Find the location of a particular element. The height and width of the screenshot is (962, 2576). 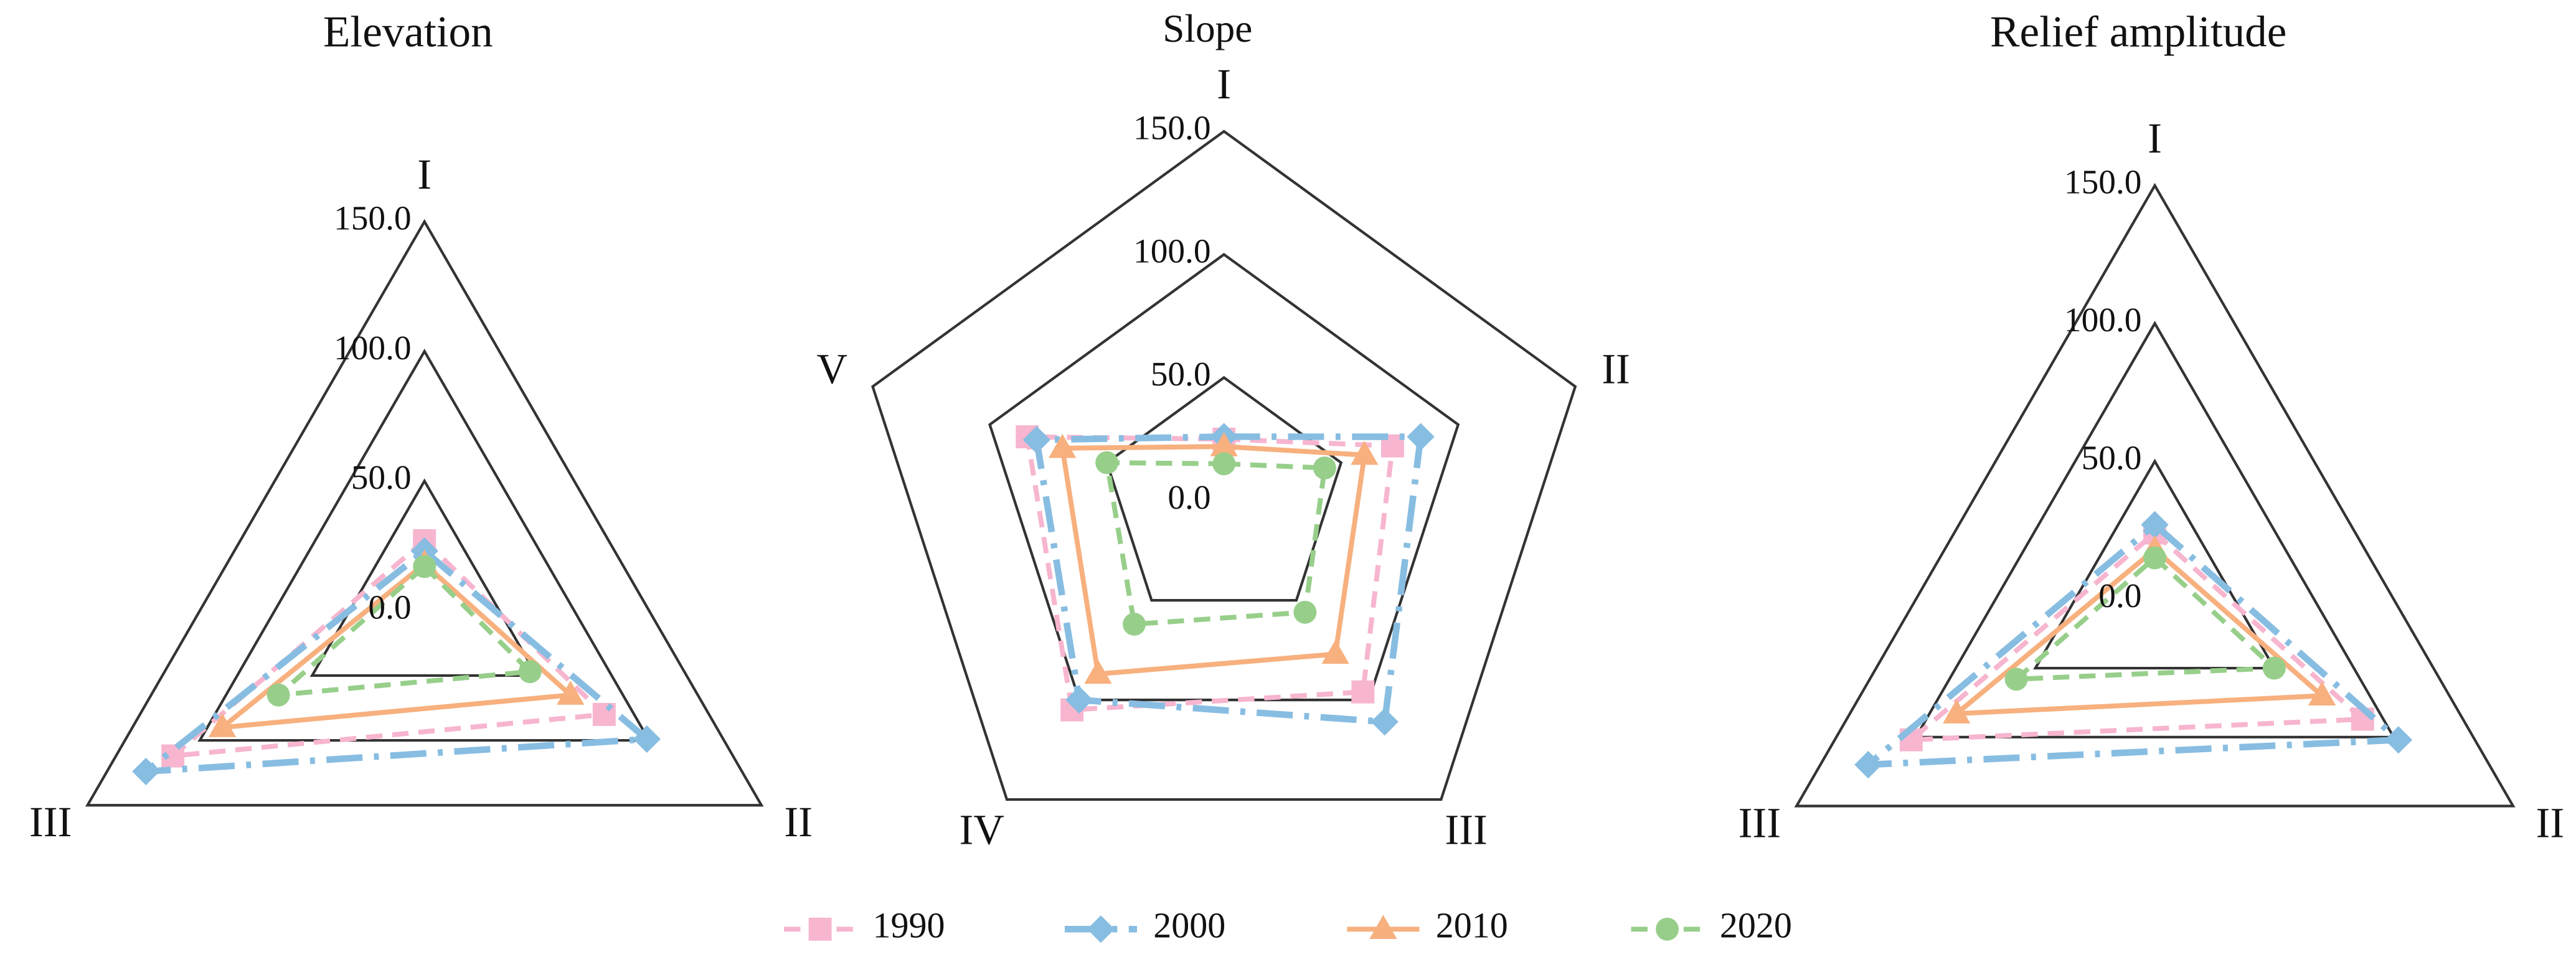

chart-title: Slope is located at coordinates (1207, 29).